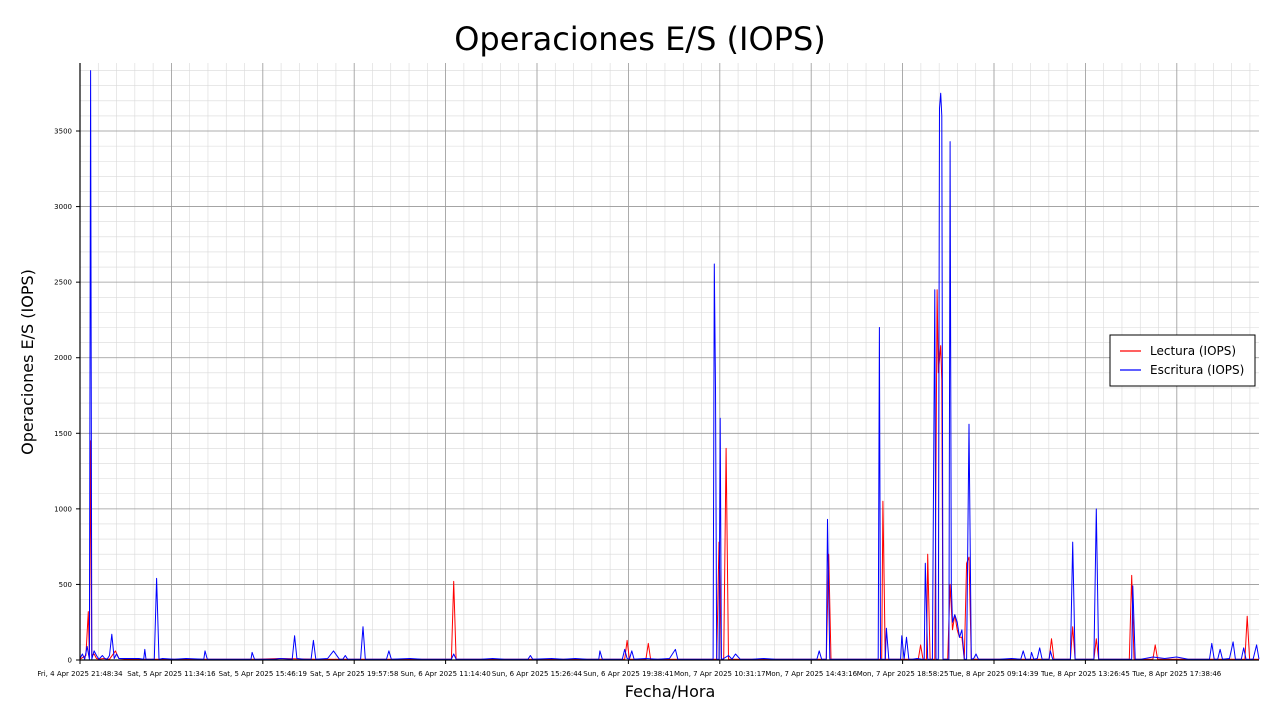  I want to click on x-tick-label: Fri, 4 Apr 2025 21:48:34, so click(80, 674).